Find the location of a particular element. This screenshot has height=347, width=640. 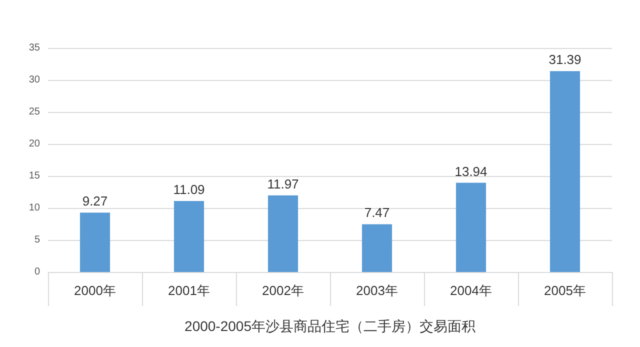

data-label: 31.39 is located at coordinates (565, 60).